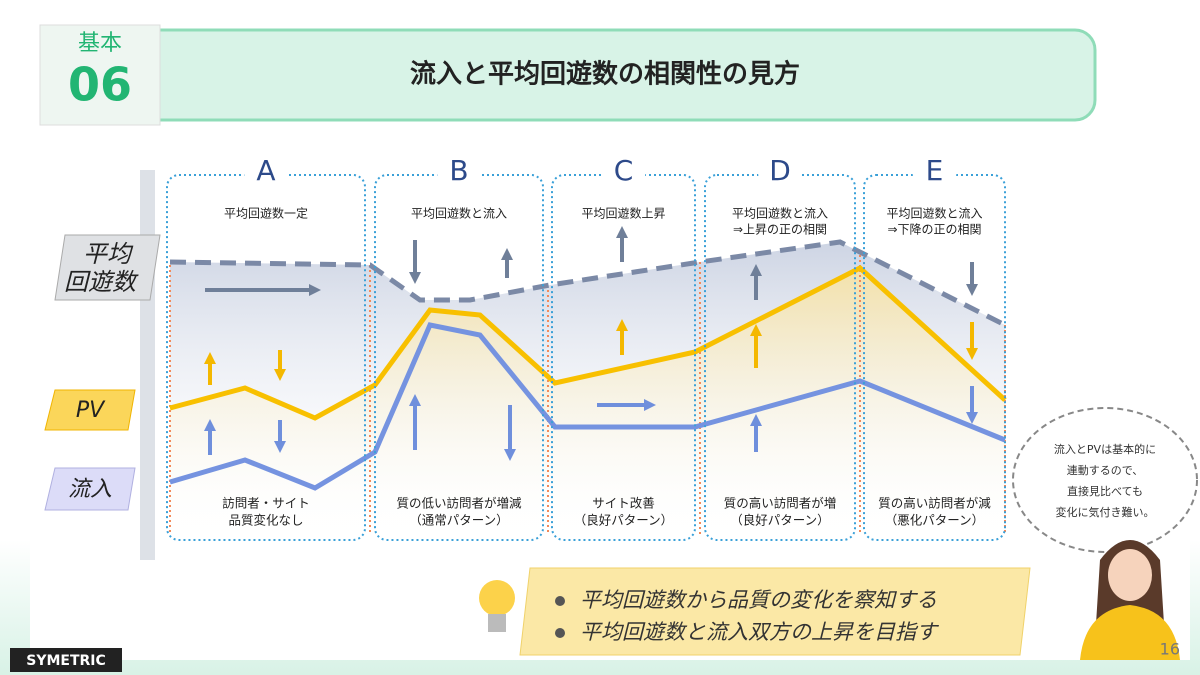 This screenshot has width=1200, height=675. What do you see at coordinates (605, 74) in the screenshot?
I see `title: 流入と平均回遊数の相関性の見方` at bounding box center [605, 74].